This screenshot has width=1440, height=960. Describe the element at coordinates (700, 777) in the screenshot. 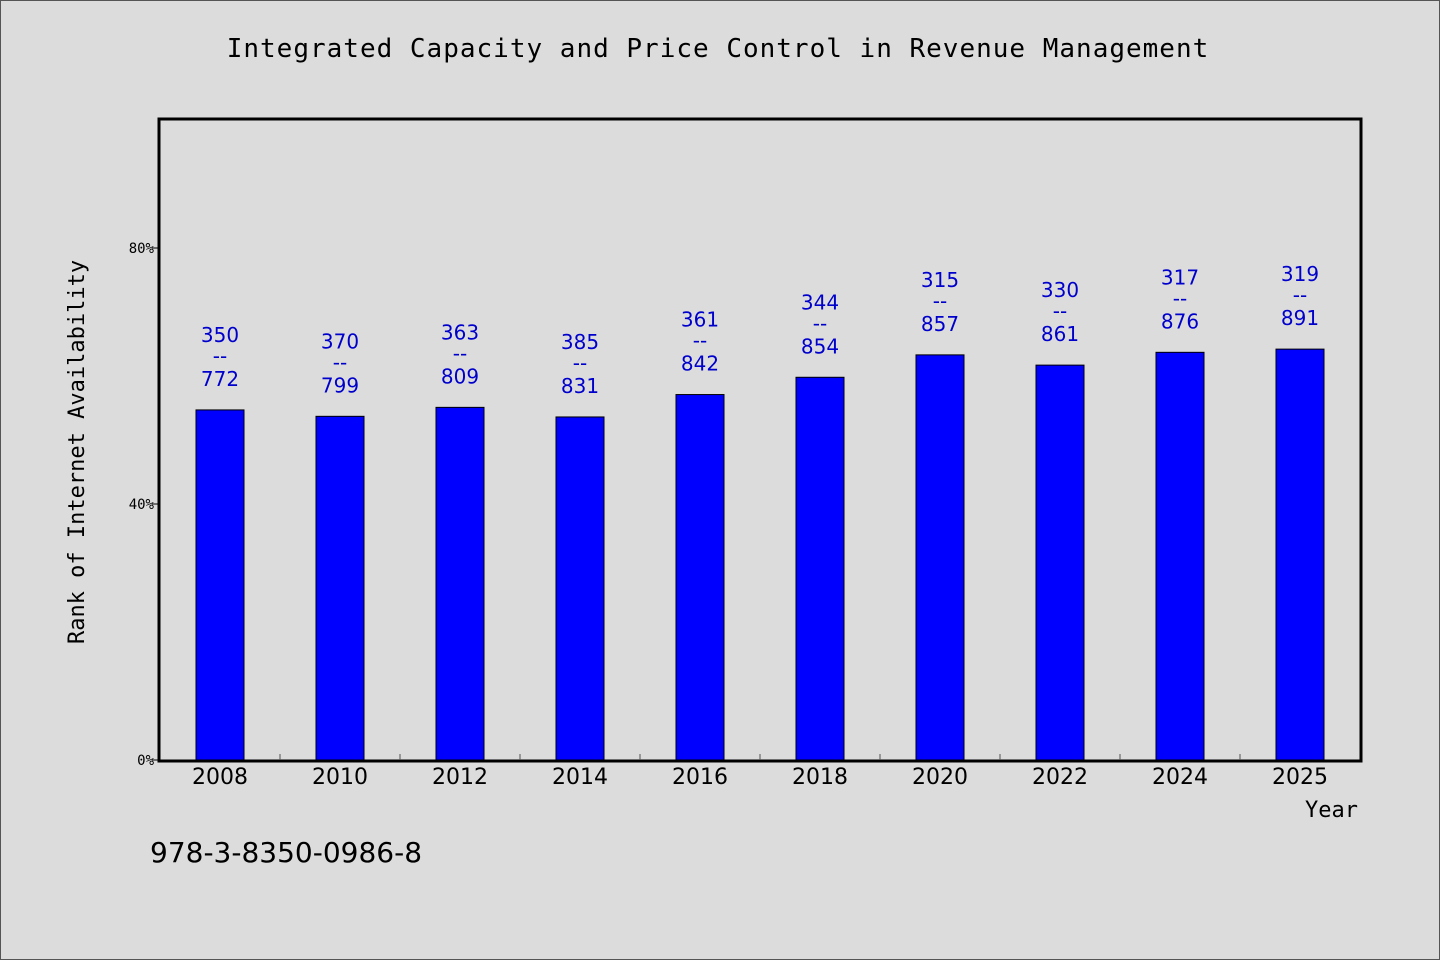

I see `x-tick-label-2016: 2016` at that location.